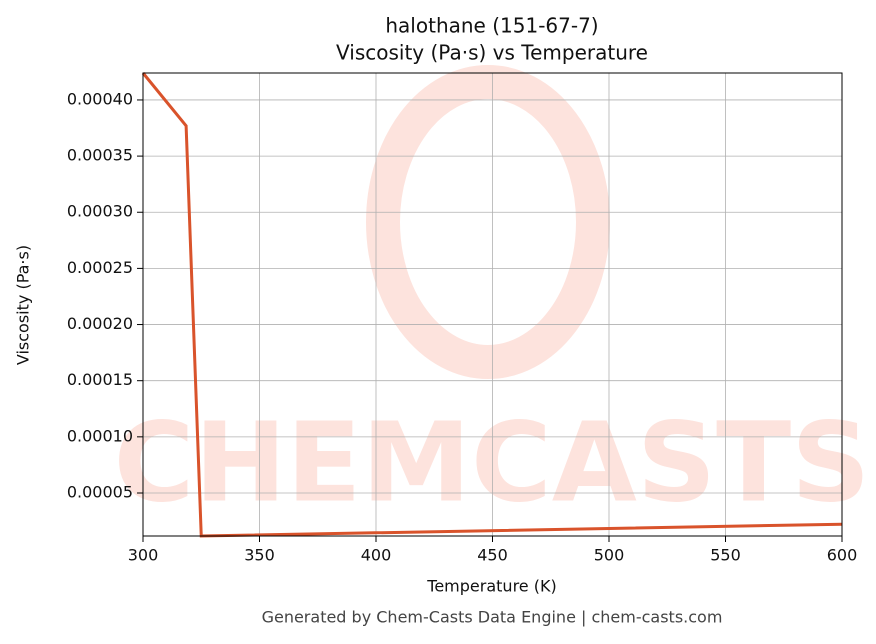  I want to click on x-tick-label: 350, so click(259, 555).